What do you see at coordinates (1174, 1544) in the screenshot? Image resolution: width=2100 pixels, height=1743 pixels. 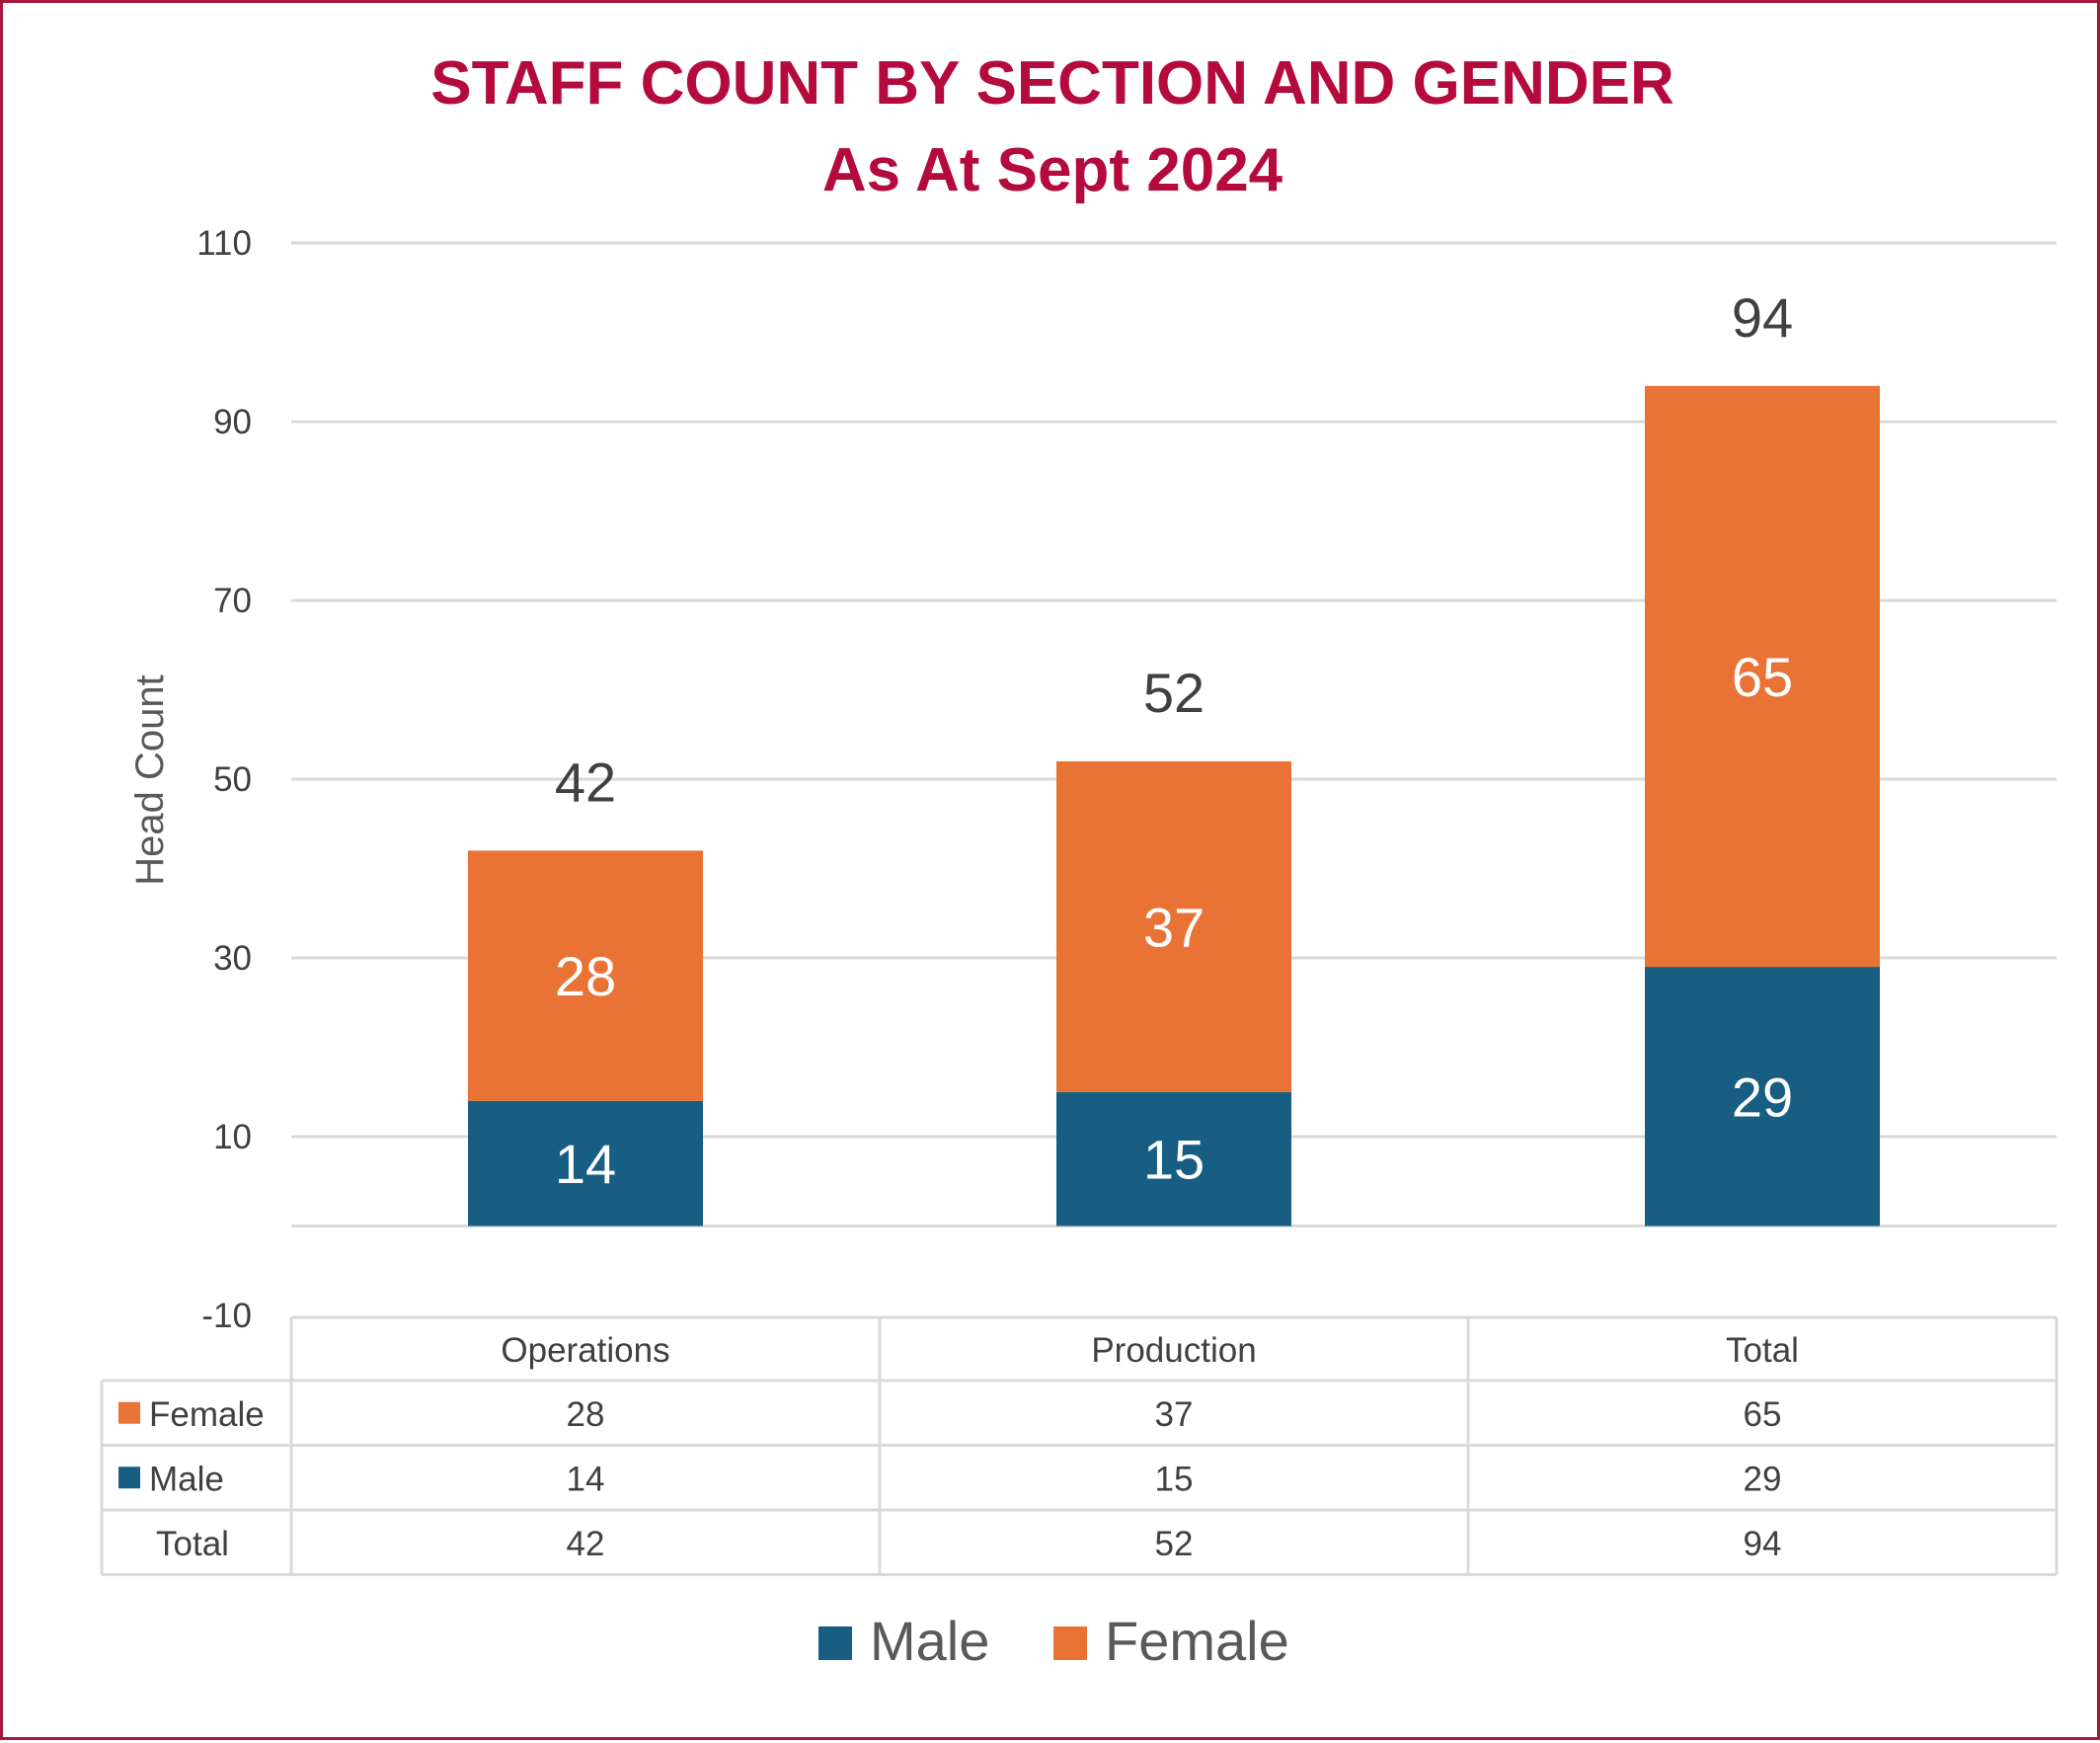 I see `table-cell-total-production: 52` at bounding box center [1174, 1544].